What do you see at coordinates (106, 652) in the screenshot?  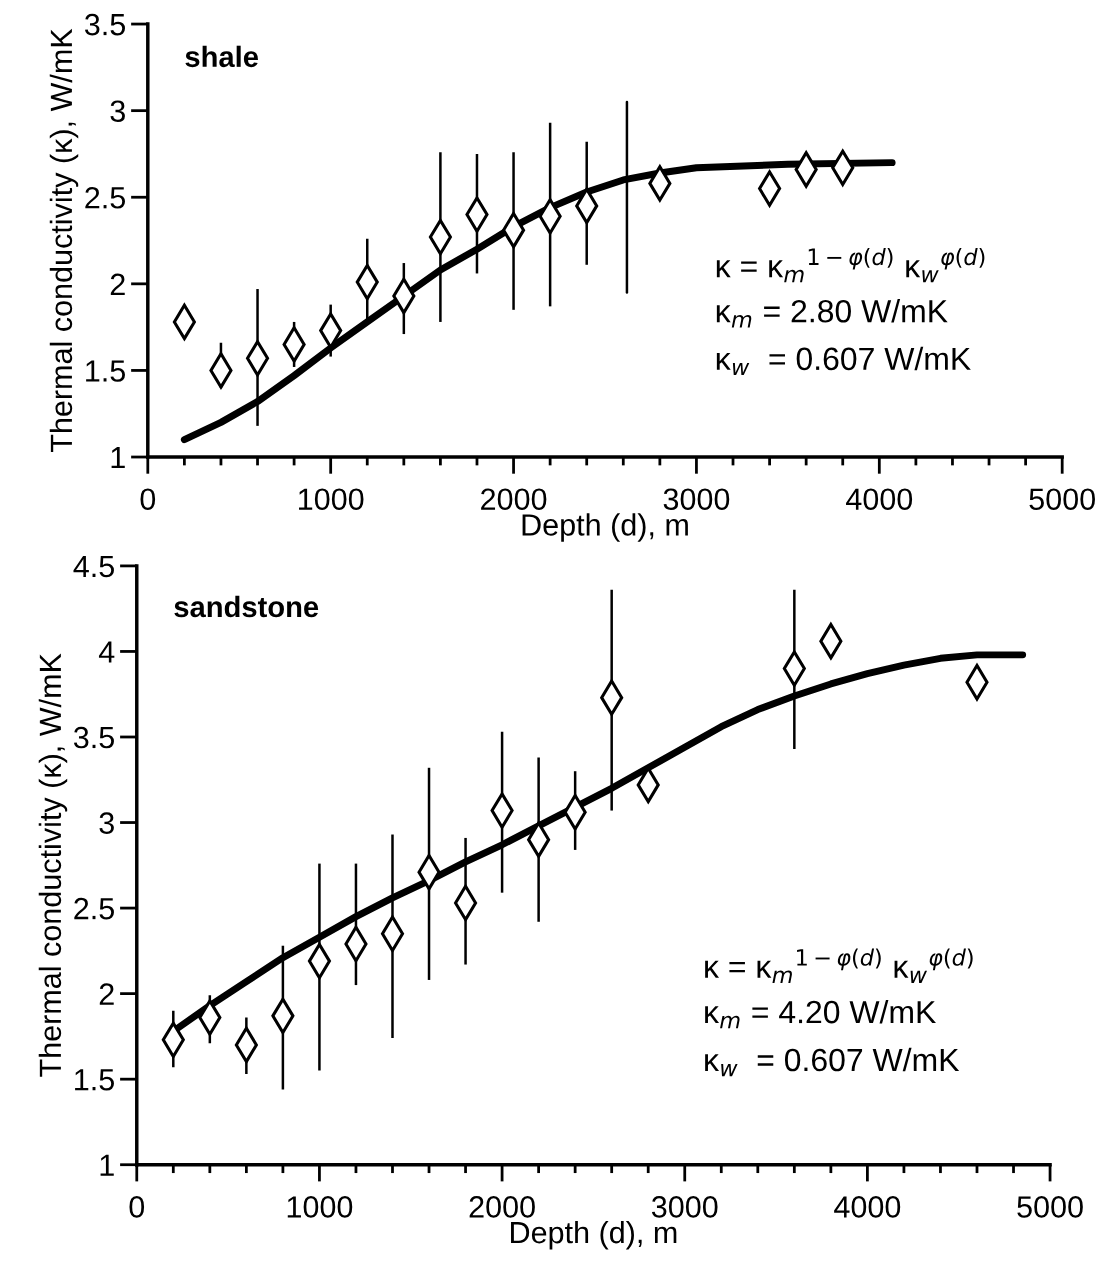 I see `y-tick-label: 4` at bounding box center [106, 652].